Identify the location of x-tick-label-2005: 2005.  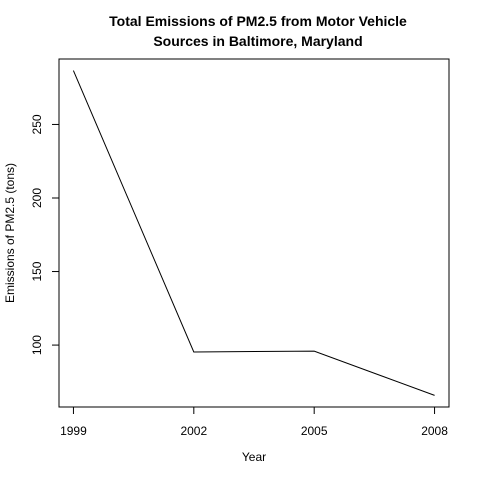
(314, 431).